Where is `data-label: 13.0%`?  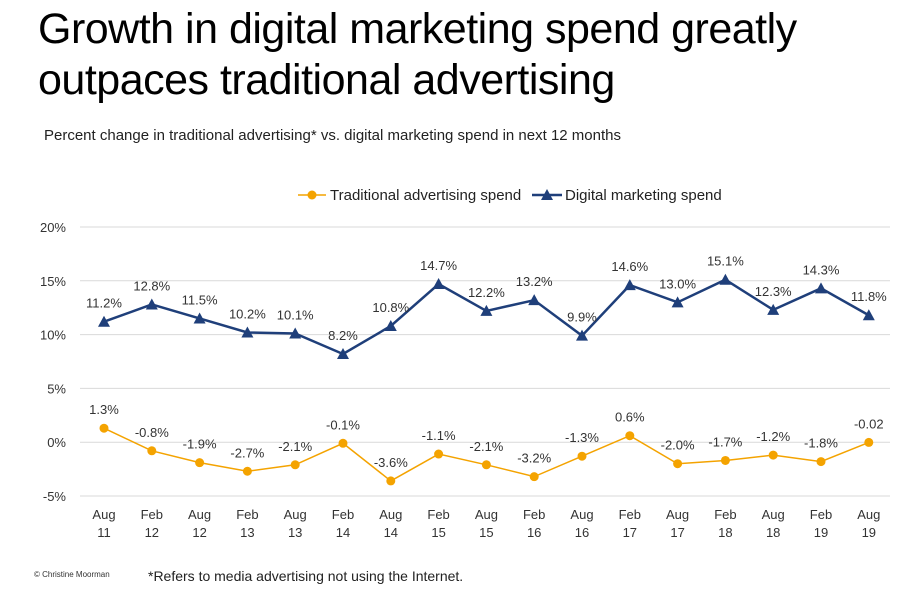
data-label: 13.0% is located at coordinates (677, 283).